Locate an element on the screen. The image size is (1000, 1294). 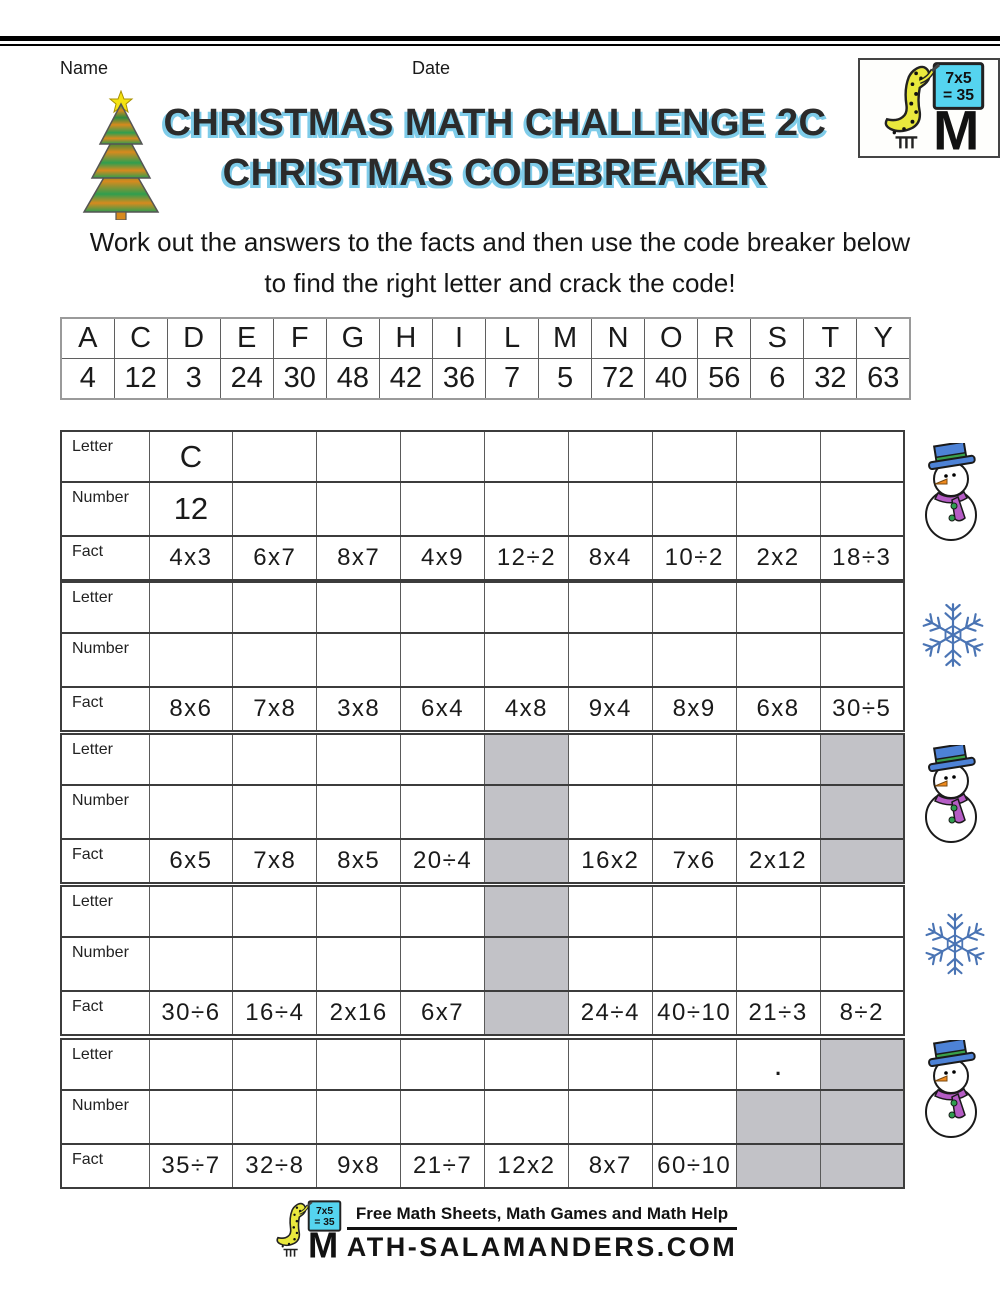
fact-cell: 6x8 is located at coordinates (778, 709).